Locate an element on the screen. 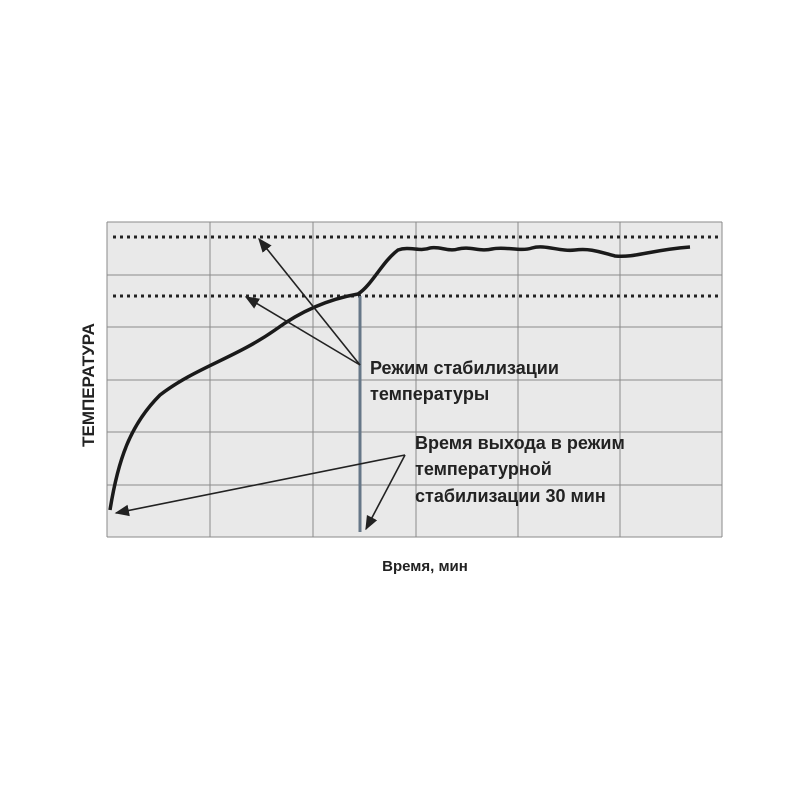 This screenshot has height=805, width=800. arrows is located at coordinates (260, 384).